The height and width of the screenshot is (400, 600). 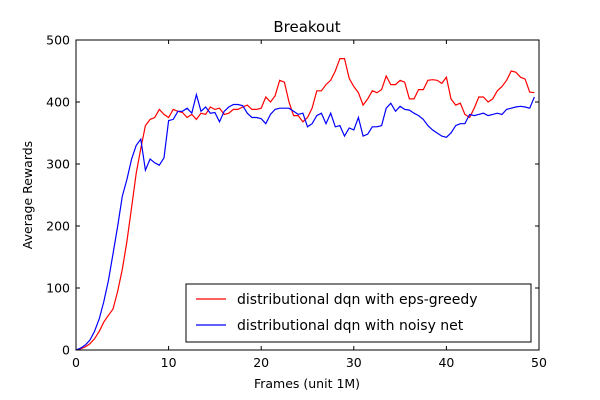 What do you see at coordinates (58, 102) in the screenshot?
I see `y-tick-label: 400` at bounding box center [58, 102].